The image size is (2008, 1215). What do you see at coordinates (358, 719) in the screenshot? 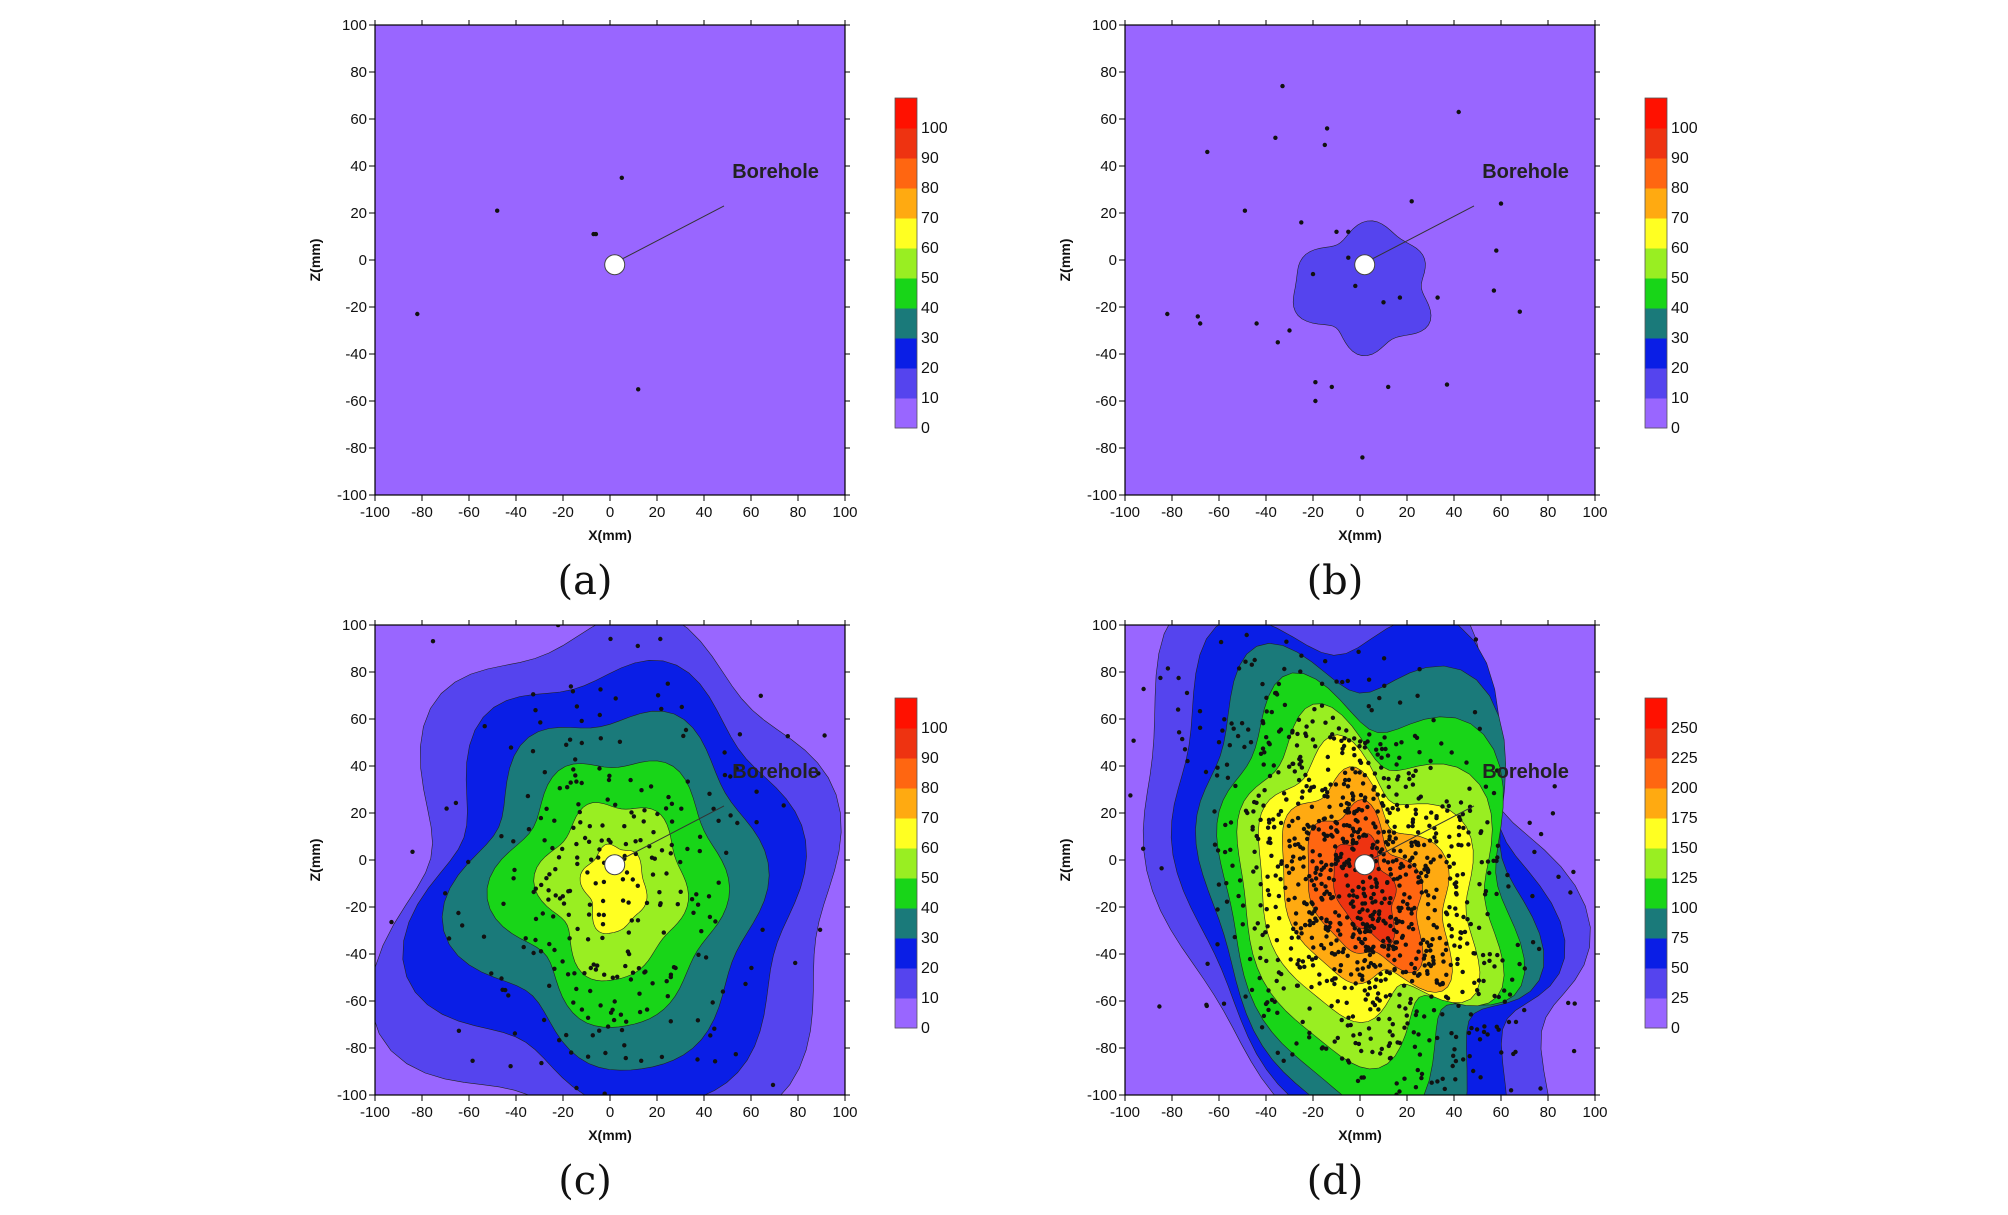
I see `y-tick-label: 60` at bounding box center [358, 719].